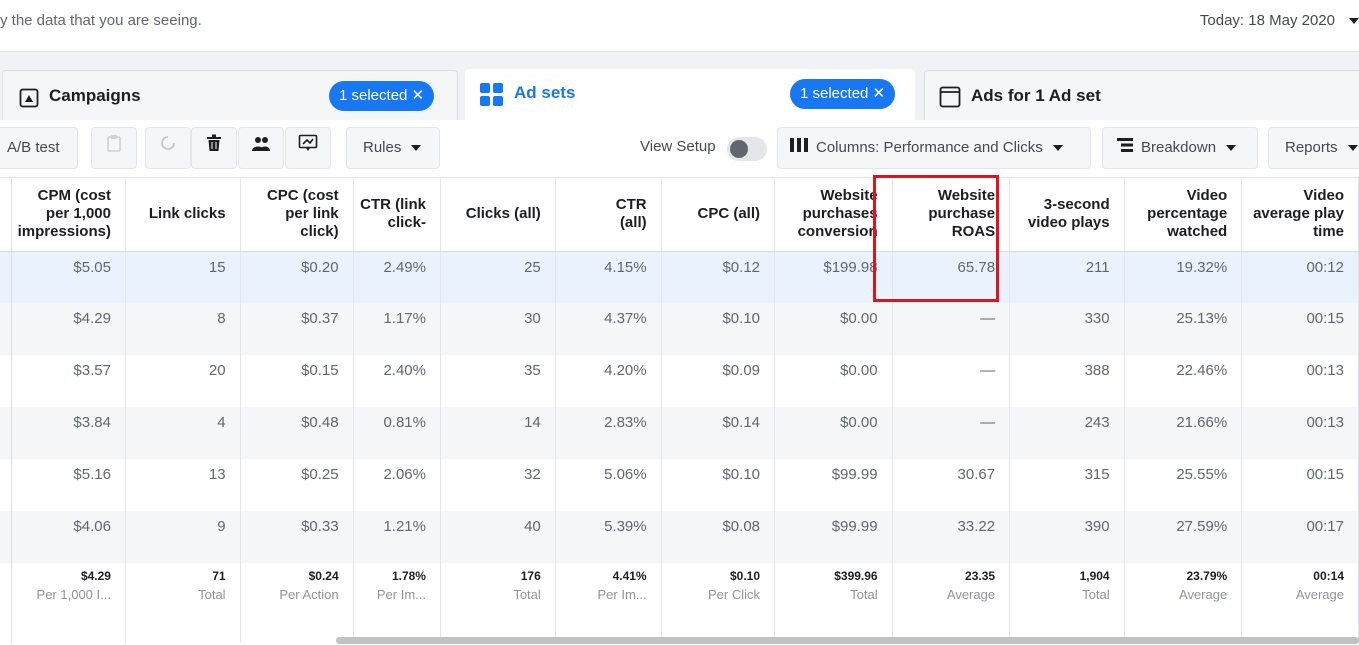  Describe the element at coordinates (1067, 433) in the screenshot. I see `cell-3-second-video-plays: 243` at that location.